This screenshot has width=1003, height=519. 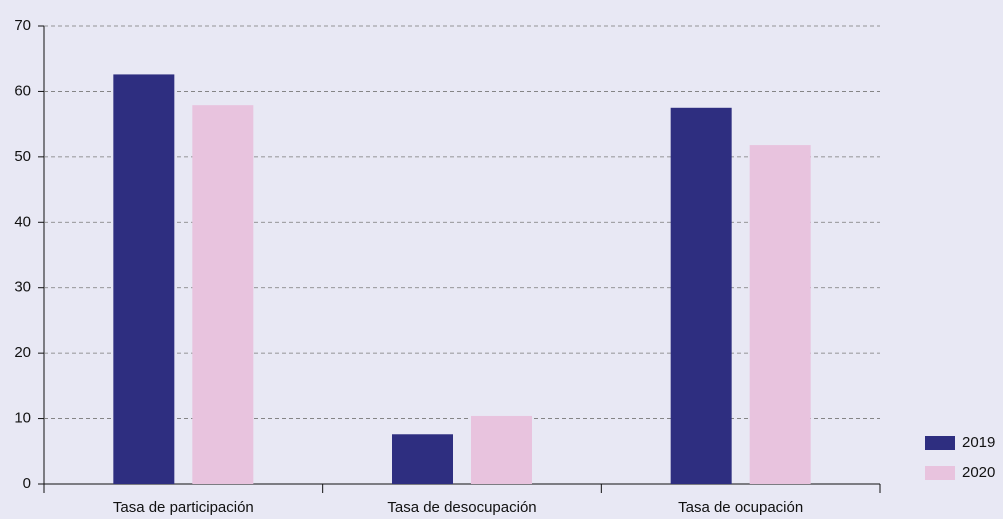 What do you see at coordinates (978, 442) in the screenshot?
I see `legend-label: 2019` at bounding box center [978, 442].